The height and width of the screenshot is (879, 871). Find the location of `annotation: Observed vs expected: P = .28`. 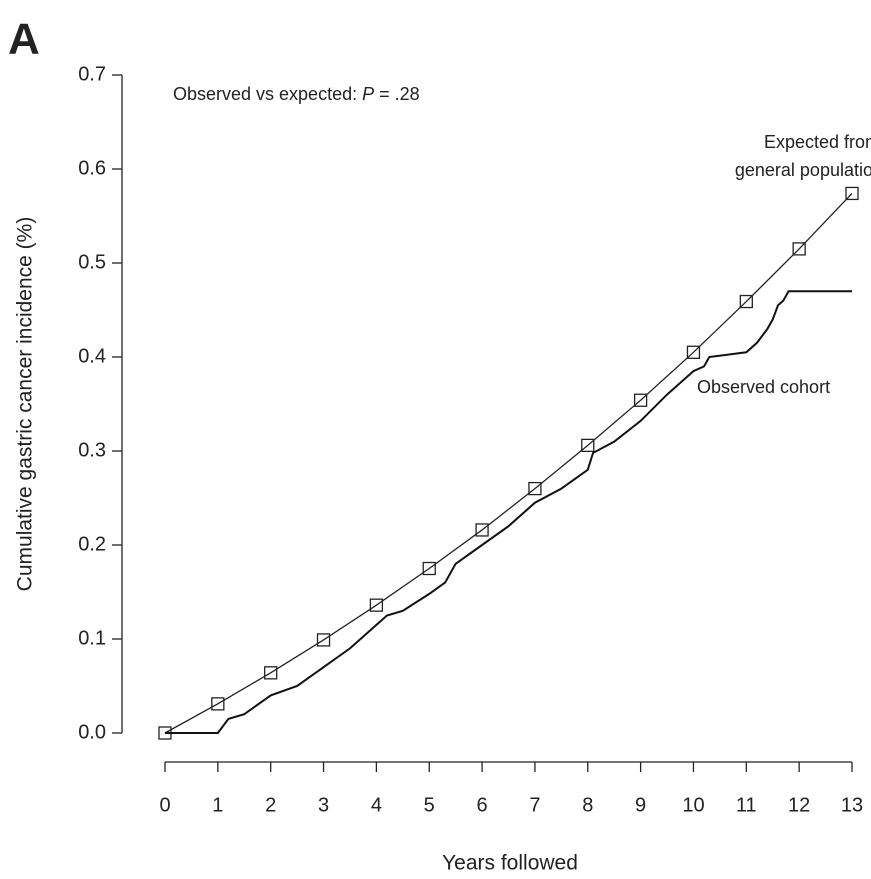

annotation: Observed vs expected: P = .28 is located at coordinates (296, 94).